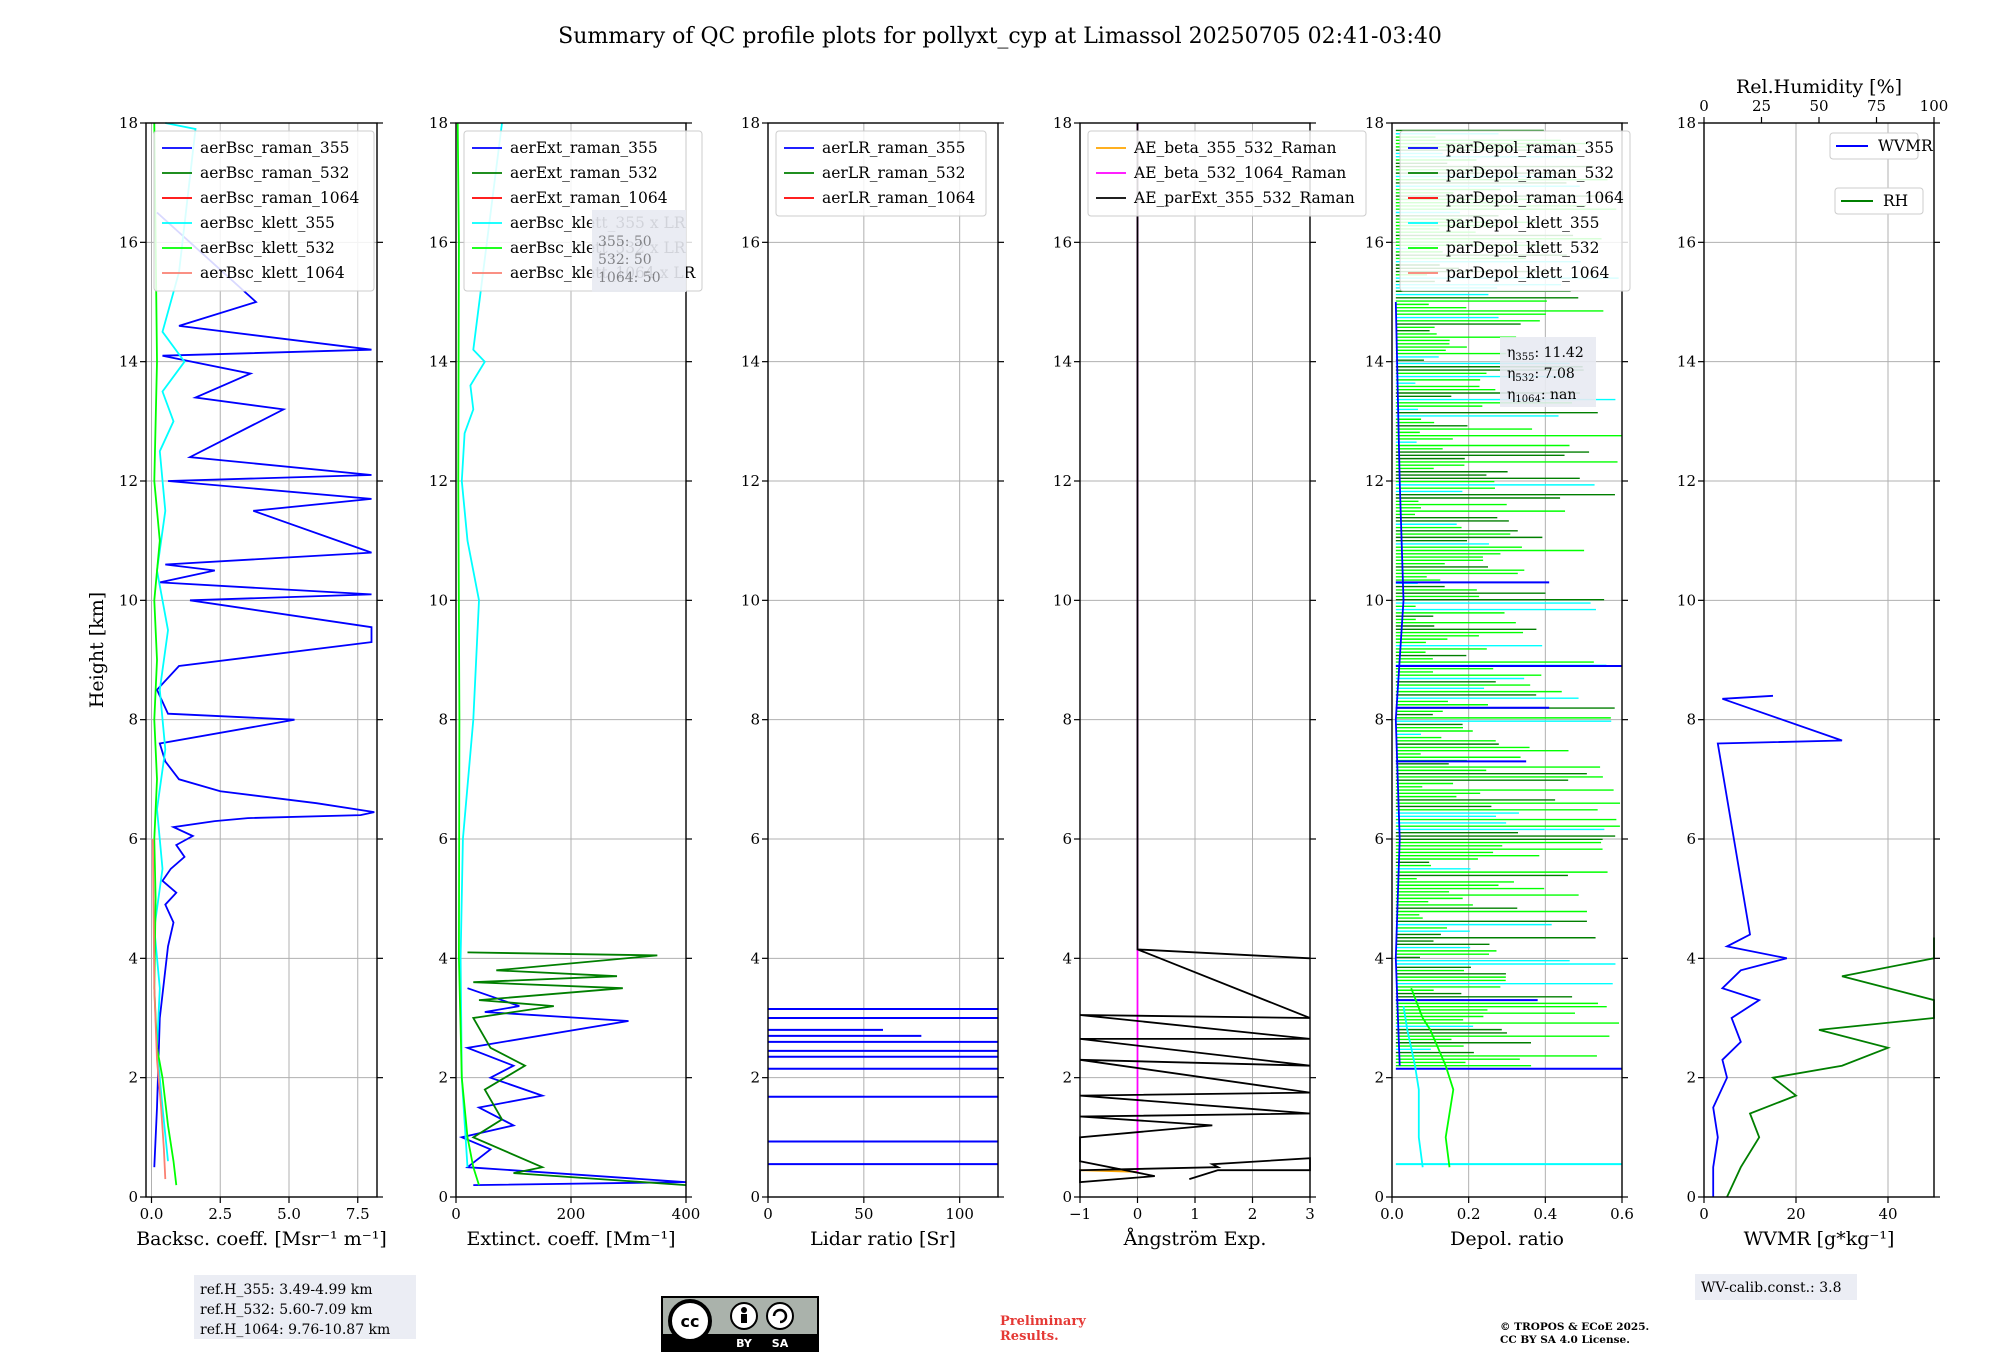 This screenshot has width=2000, height=1360. I want to click on legend-label: parDepol_raman_355, so click(1530, 148).